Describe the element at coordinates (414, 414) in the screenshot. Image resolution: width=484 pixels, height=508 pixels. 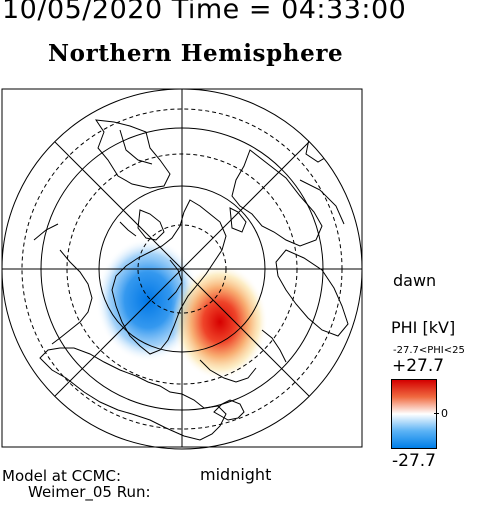
I see `colorbar` at that location.